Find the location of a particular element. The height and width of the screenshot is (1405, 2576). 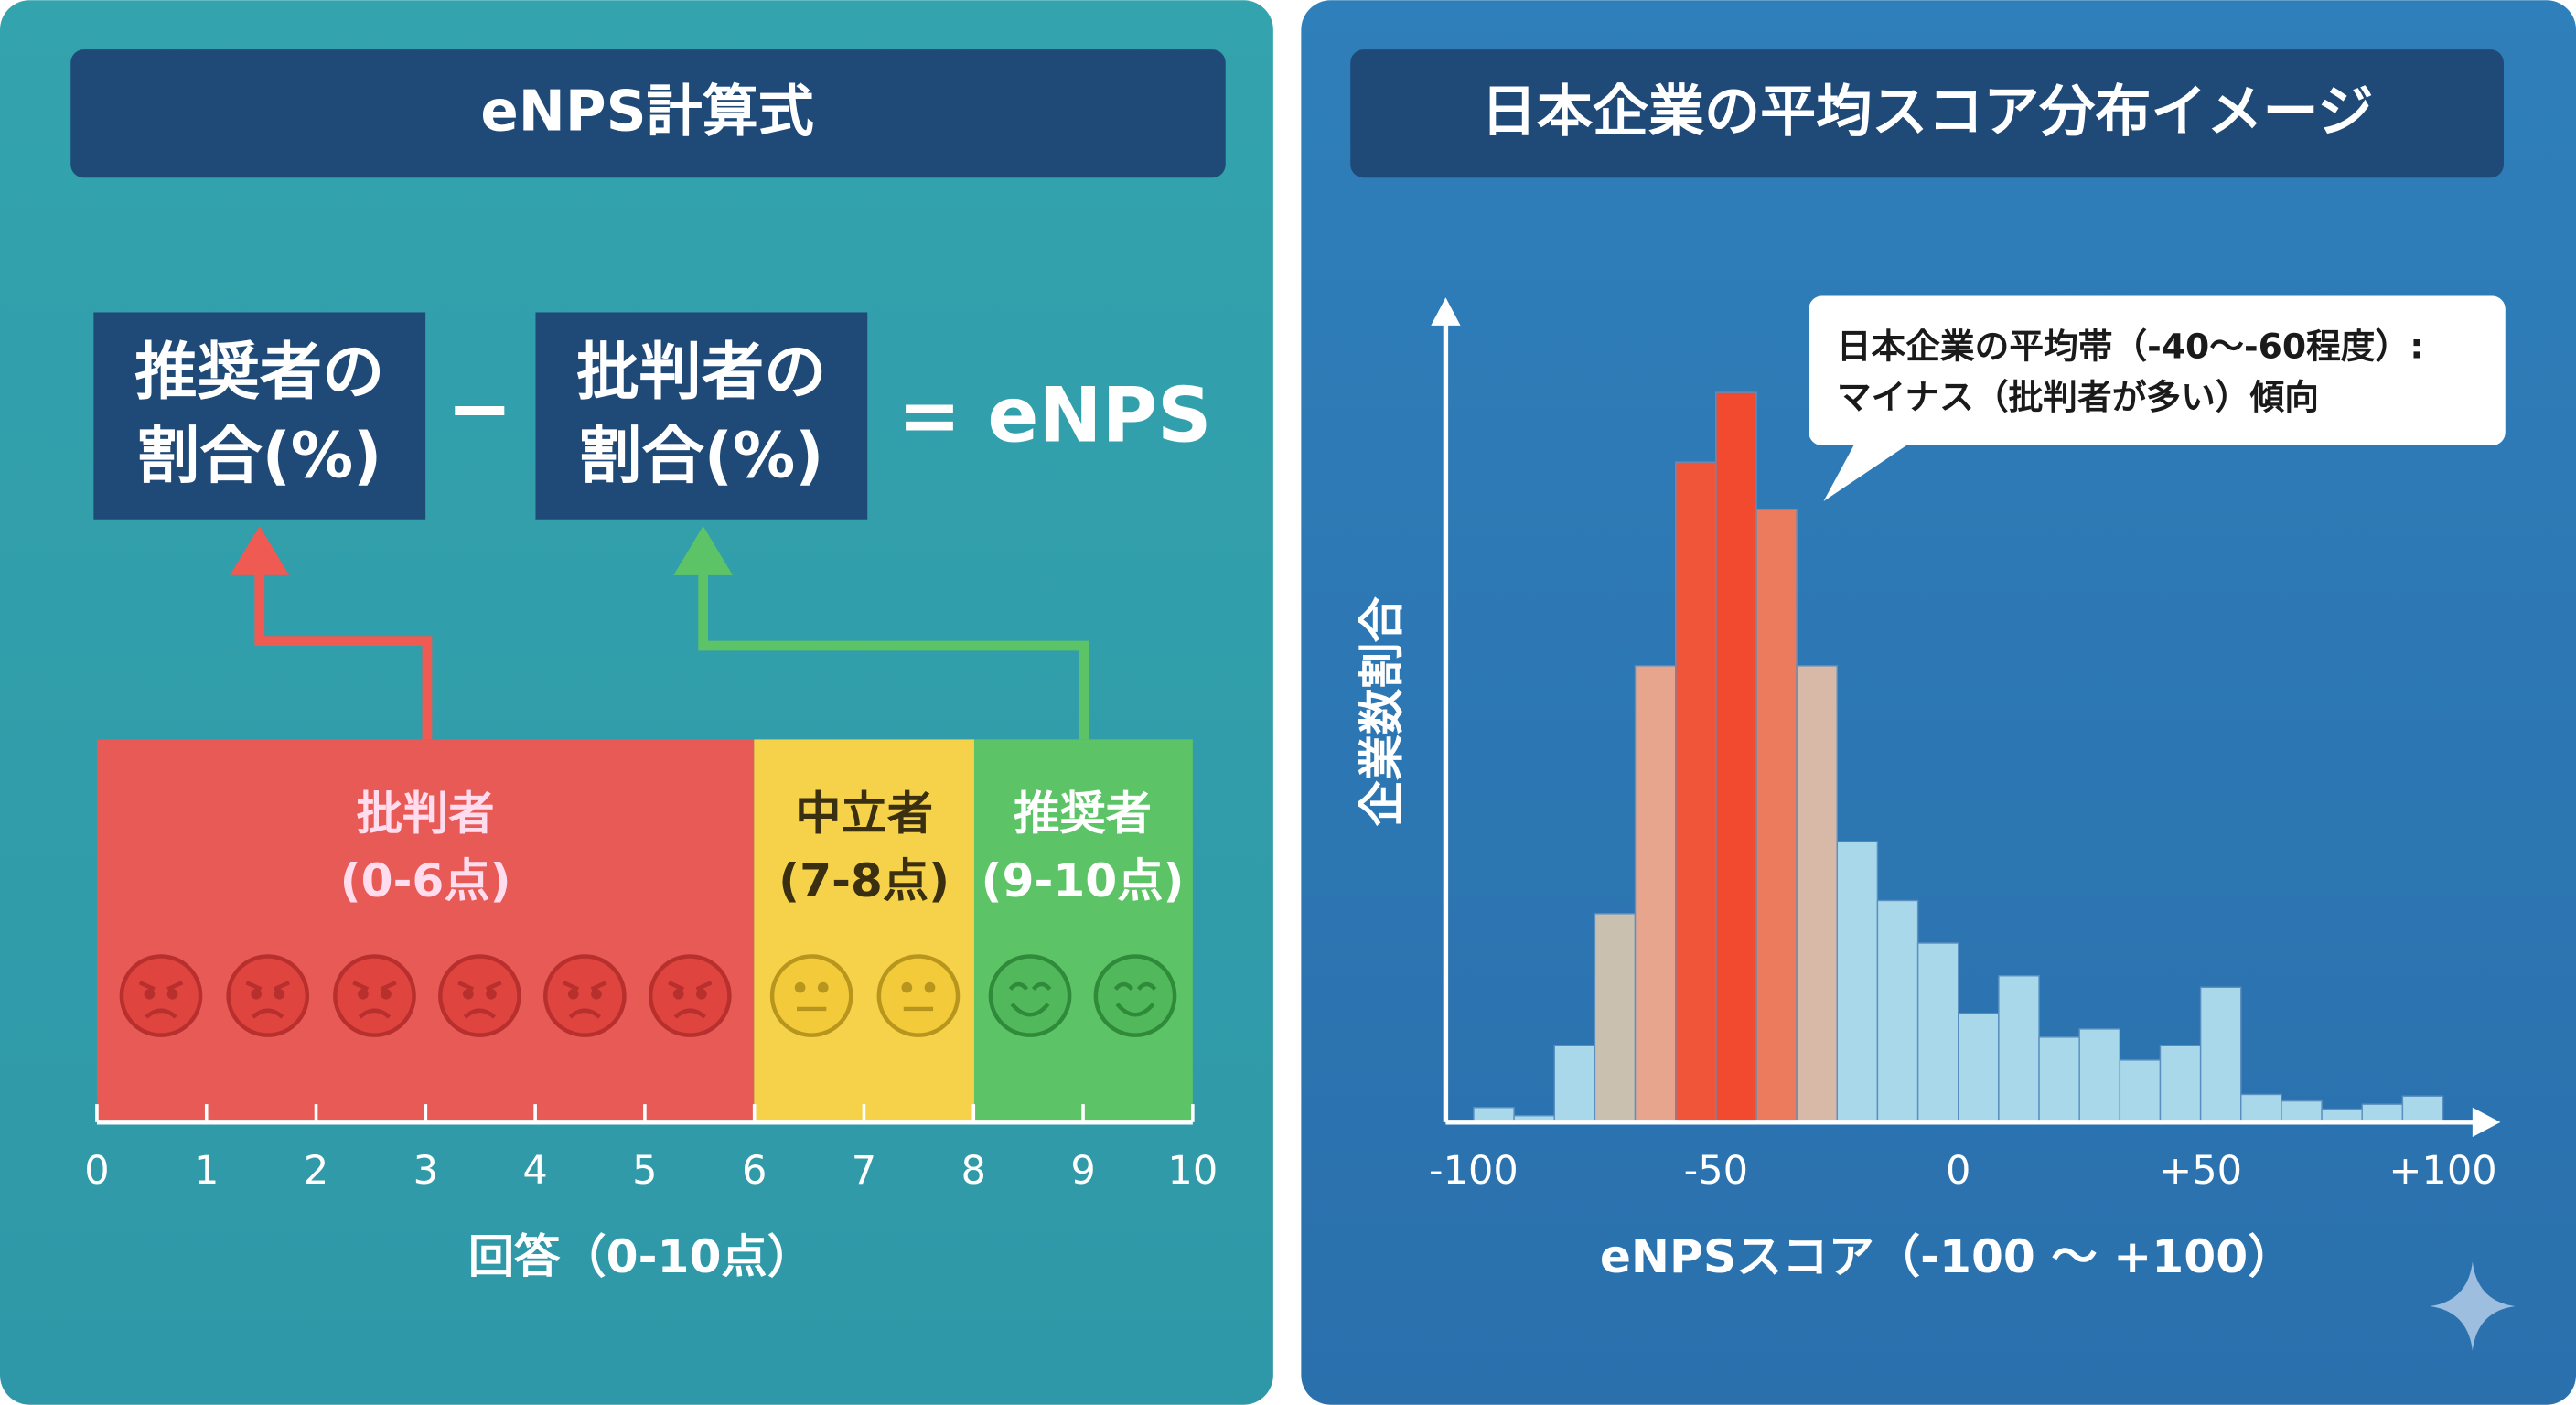

x-tick-label: -50 is located at coordinates (1716, 1171).